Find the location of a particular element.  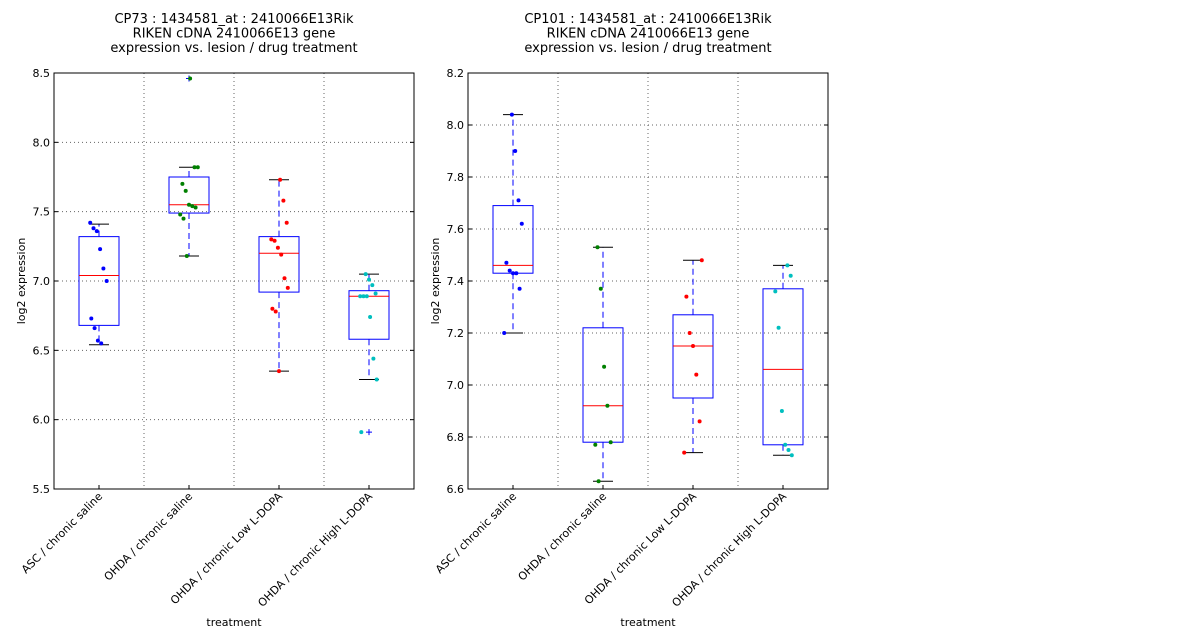

chart-title-line: CP73 : 1434581_at : 2410066E13Rik is located at coordinates (234, 19).